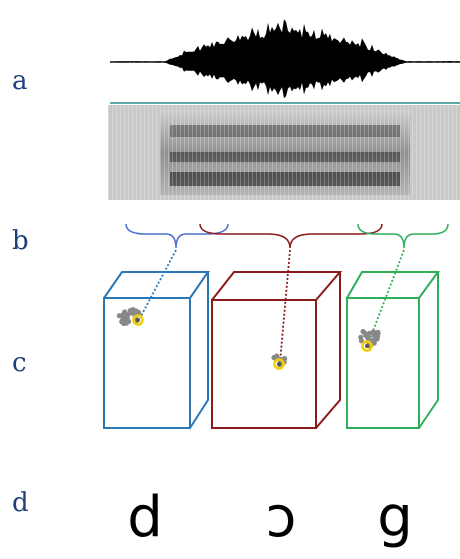  I want to click on row-label-c: c, so click(19, 363).